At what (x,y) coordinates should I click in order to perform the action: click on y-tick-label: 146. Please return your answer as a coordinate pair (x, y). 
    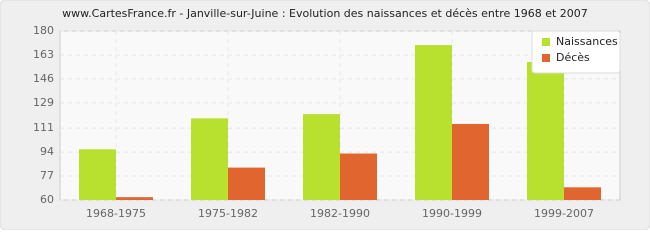
    Looking at the image, I should click on (43, 78).